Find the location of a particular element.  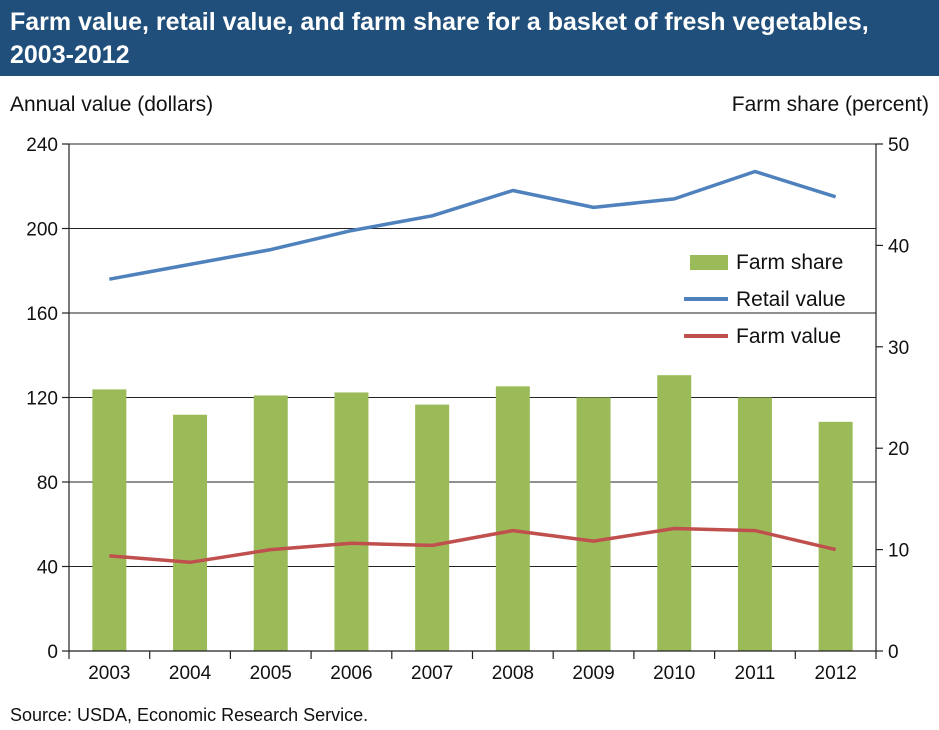

right-tick-label-10: 10 is located at coordinates (898, 551).